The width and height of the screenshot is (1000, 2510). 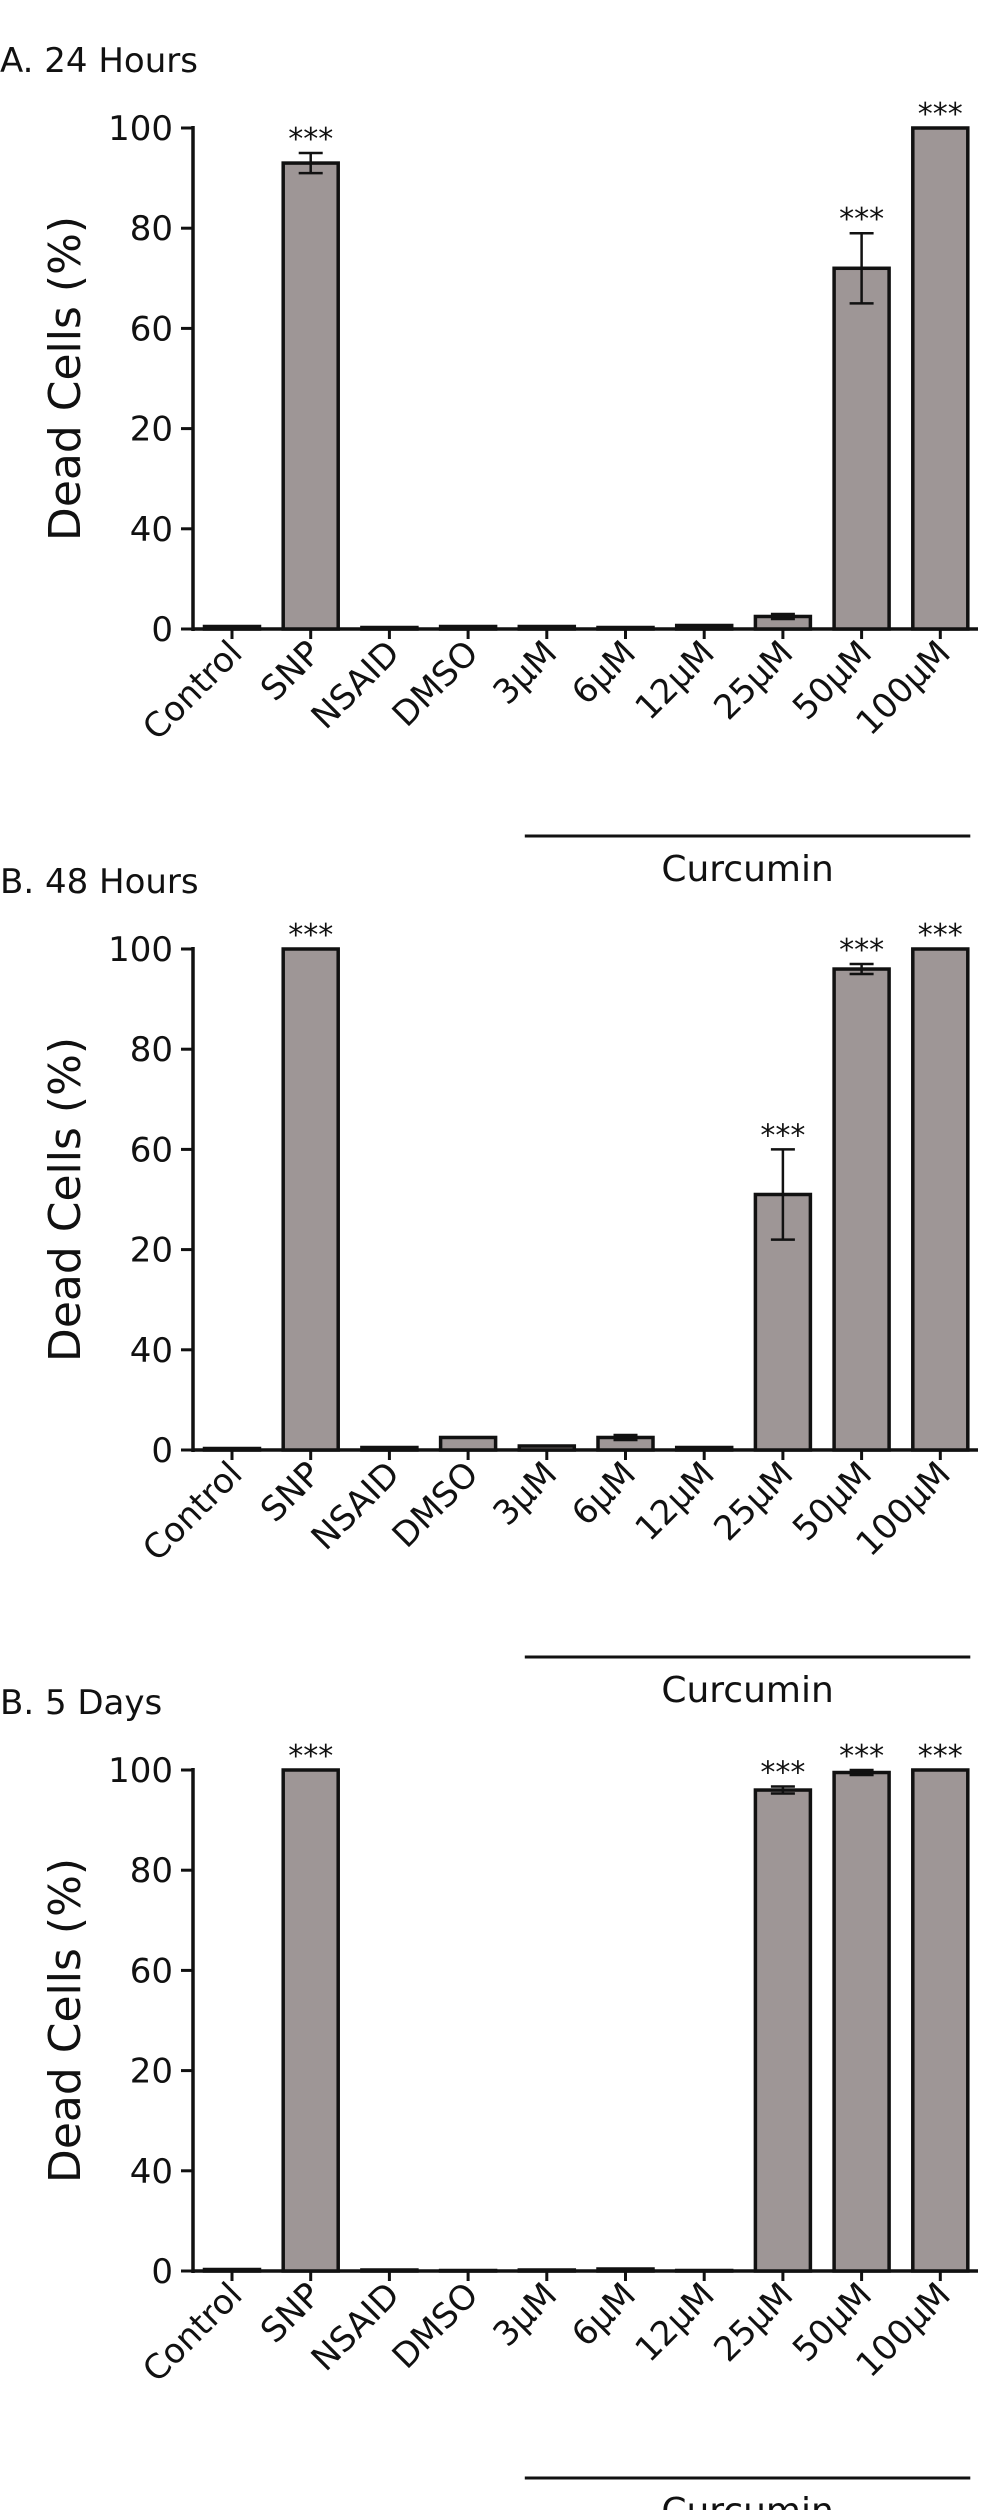 What do you see at coordinates (99, 882) in the screenshot?
I see `chart-title: B. 48 Hours` at bounding box center [99, 882].